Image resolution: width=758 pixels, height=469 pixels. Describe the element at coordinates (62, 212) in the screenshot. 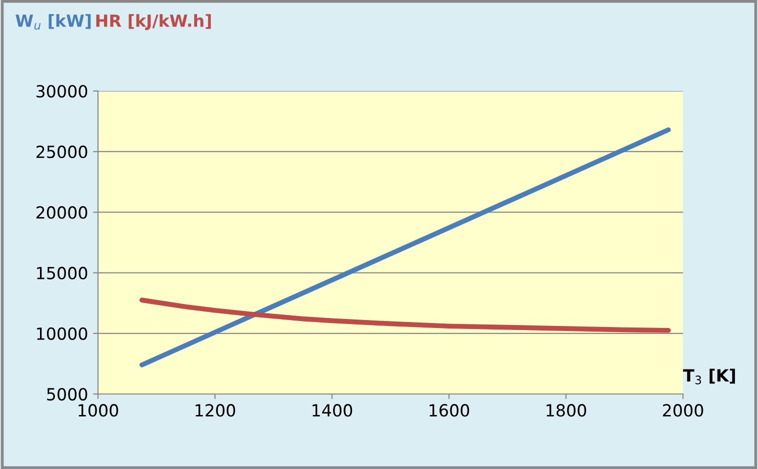

I see `y-tick-label: 20000` at that location.